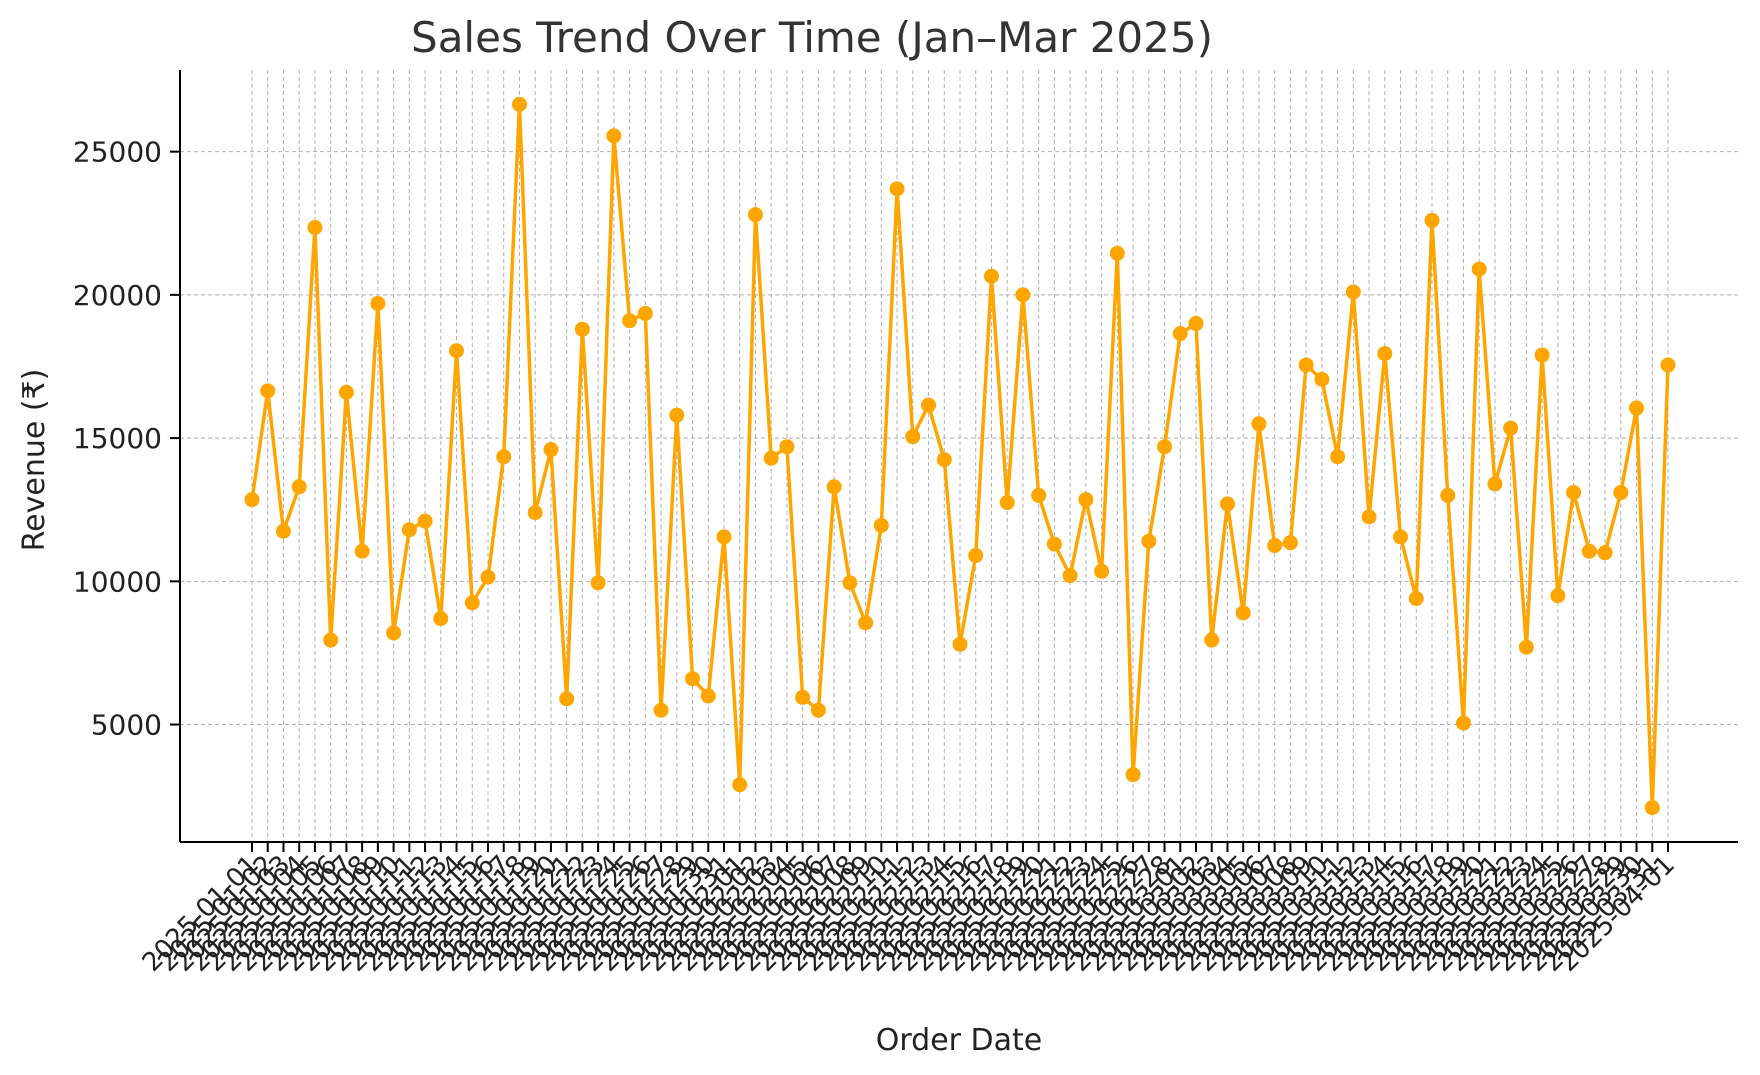 This screenshot has width=1760, height=1075. What do you see at coordinates (117, 438) in the screenshot?
I see `y-tick-label: 15000` at bounding box center [117, 438].